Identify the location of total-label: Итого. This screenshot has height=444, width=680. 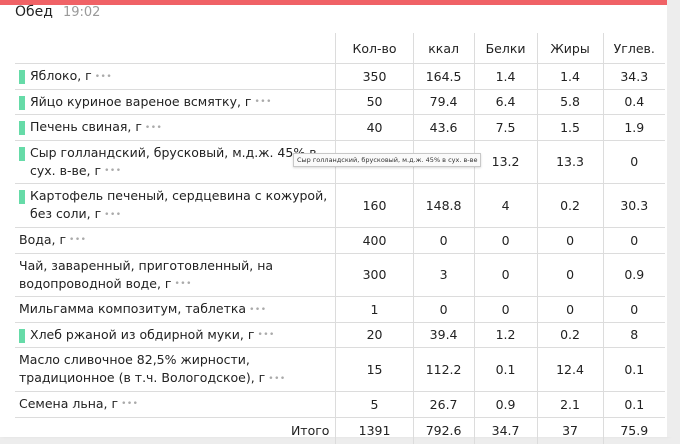
(175, 430).